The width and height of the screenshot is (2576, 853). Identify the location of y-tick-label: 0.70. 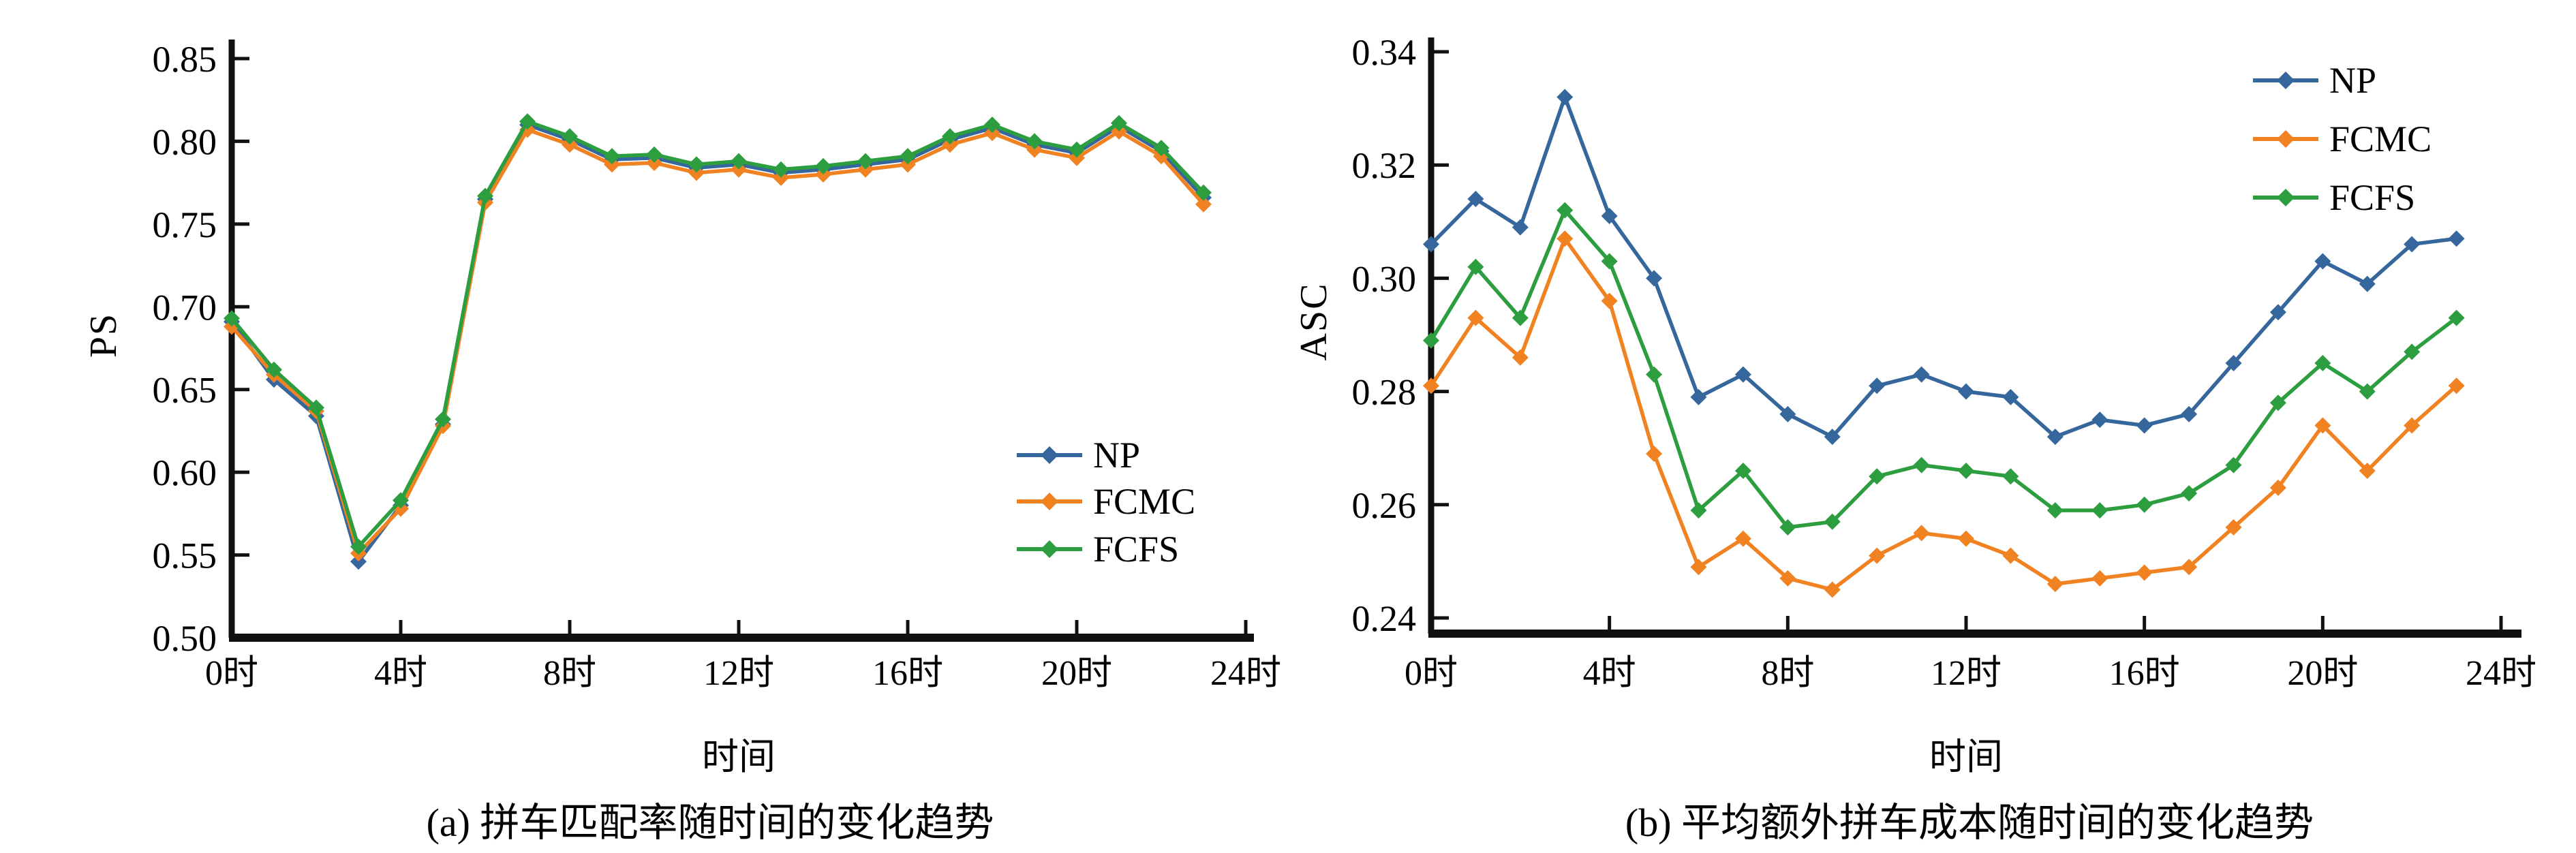
(185, 308).